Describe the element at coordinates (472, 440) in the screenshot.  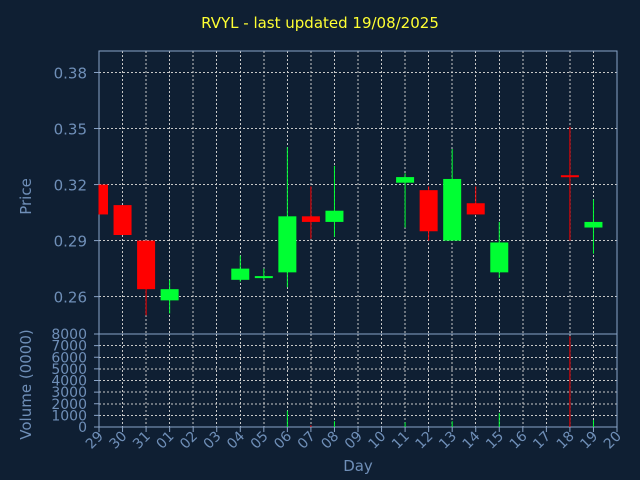
I see `x-tick-label: 14` at that location.